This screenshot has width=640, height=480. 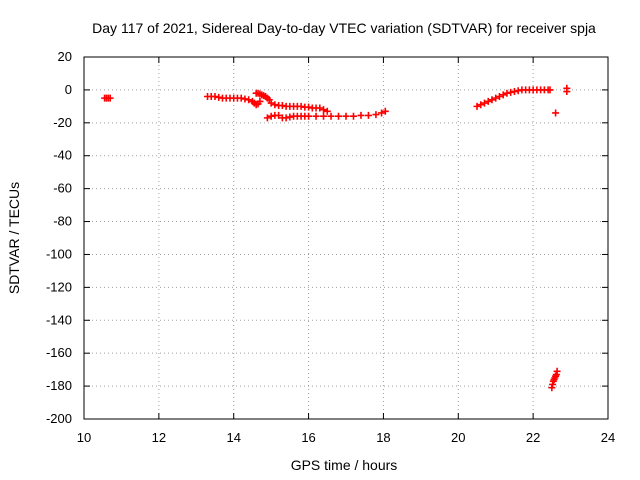 I want to click on y-tick-label: -180, so click(x=59, y=385).